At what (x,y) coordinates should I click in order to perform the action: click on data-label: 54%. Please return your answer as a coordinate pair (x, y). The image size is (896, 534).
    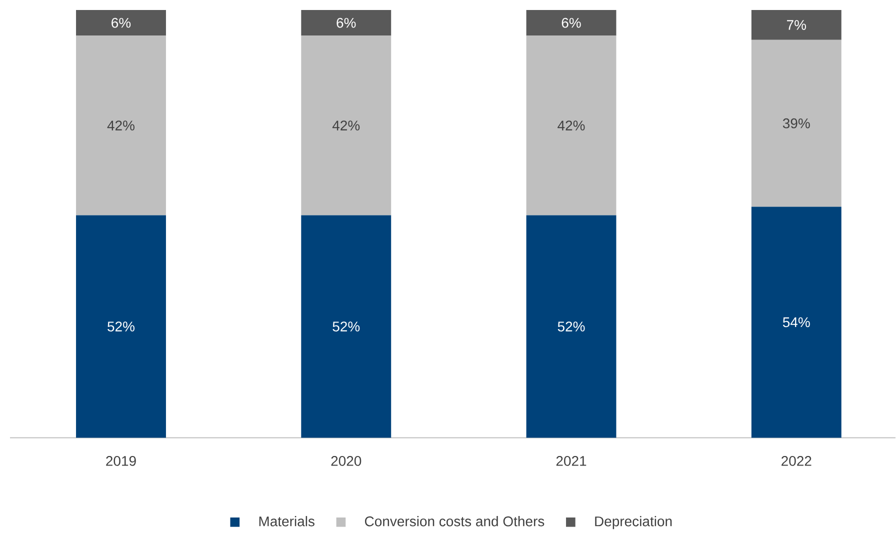
    Looking at the image, I should click on (796, 323).